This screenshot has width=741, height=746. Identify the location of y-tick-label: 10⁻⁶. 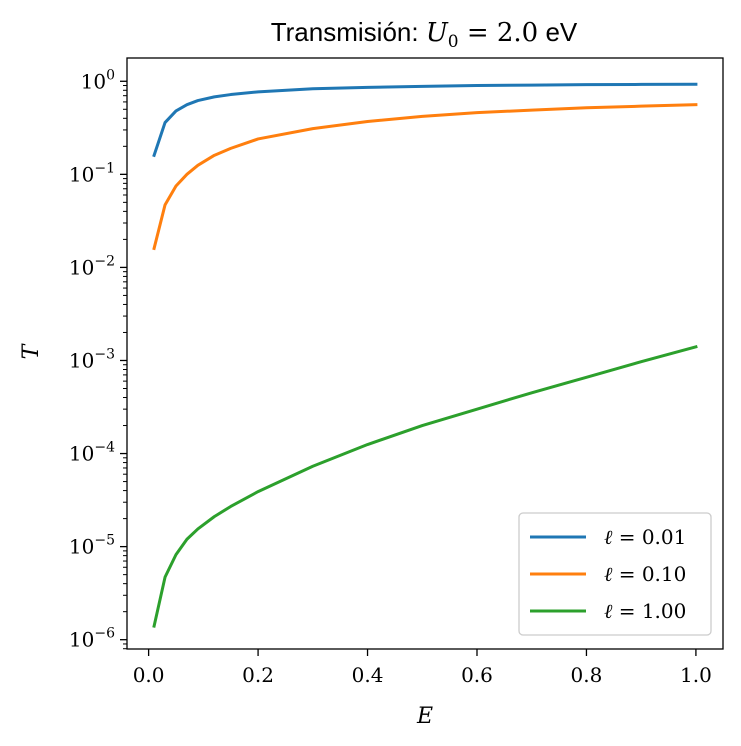
(92, 639).